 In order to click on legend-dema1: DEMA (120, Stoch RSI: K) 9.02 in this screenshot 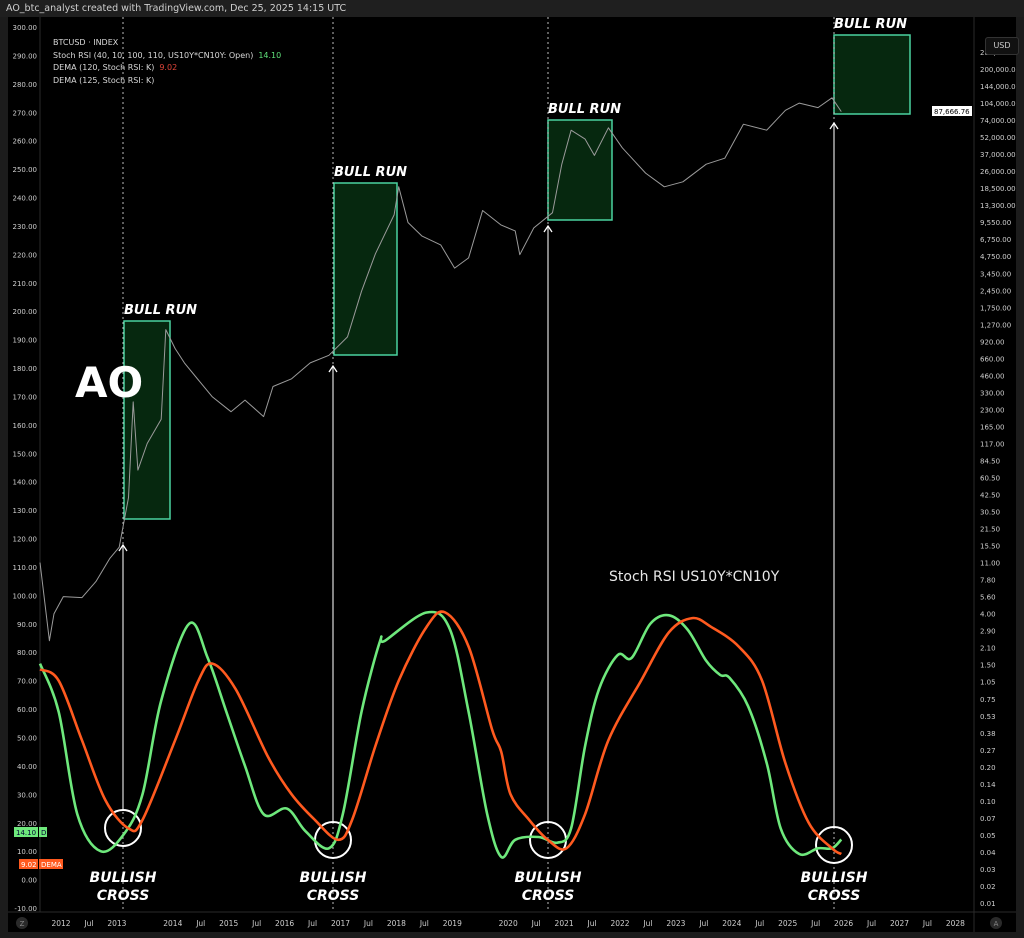, I will do `click(167, 68)`.